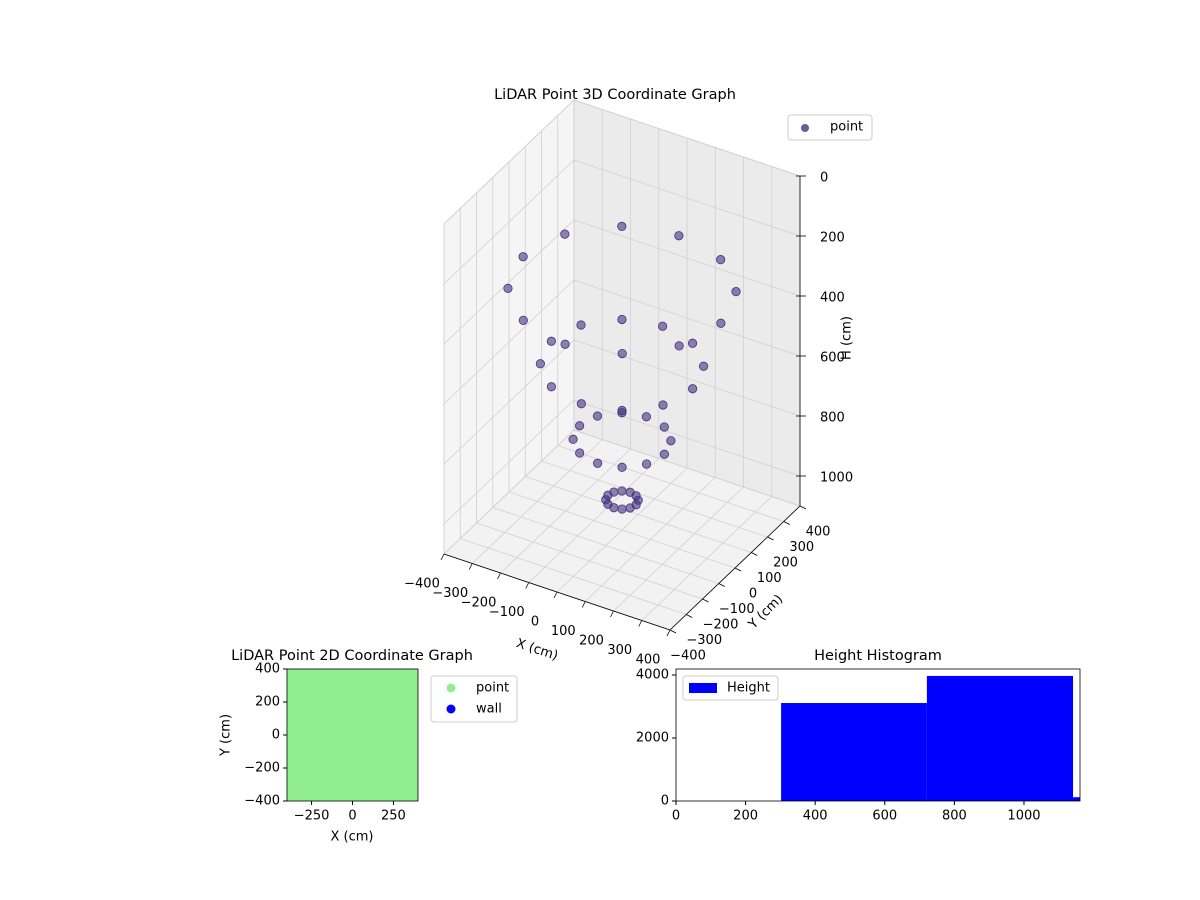  Describe the element at coordinates (878, 656) in the screenshot. I see `chart-title: Height Histogram` at that location.